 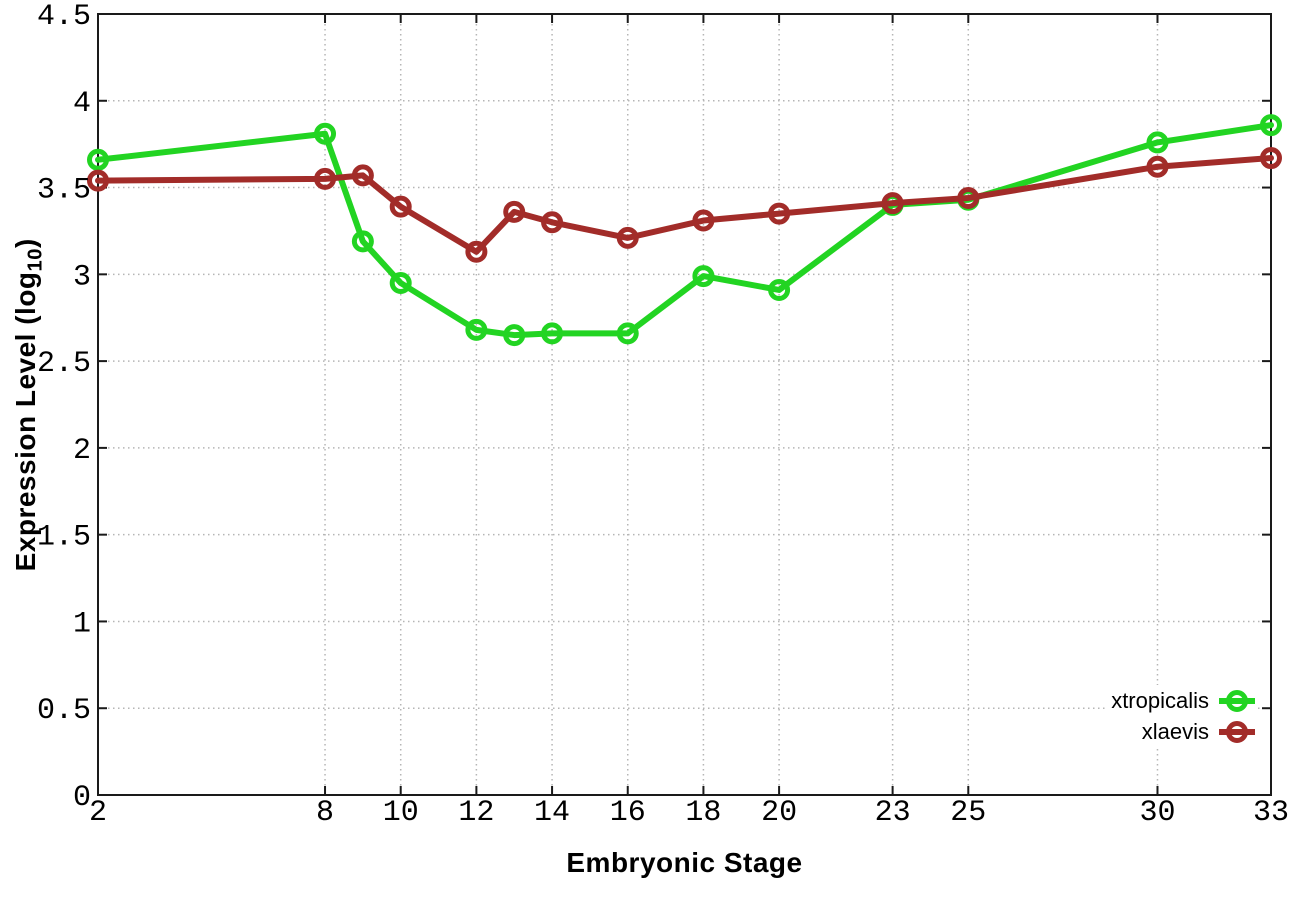 I want to click on legend-label-xlaevis: xlaevis, so click(x=1175, y=731).